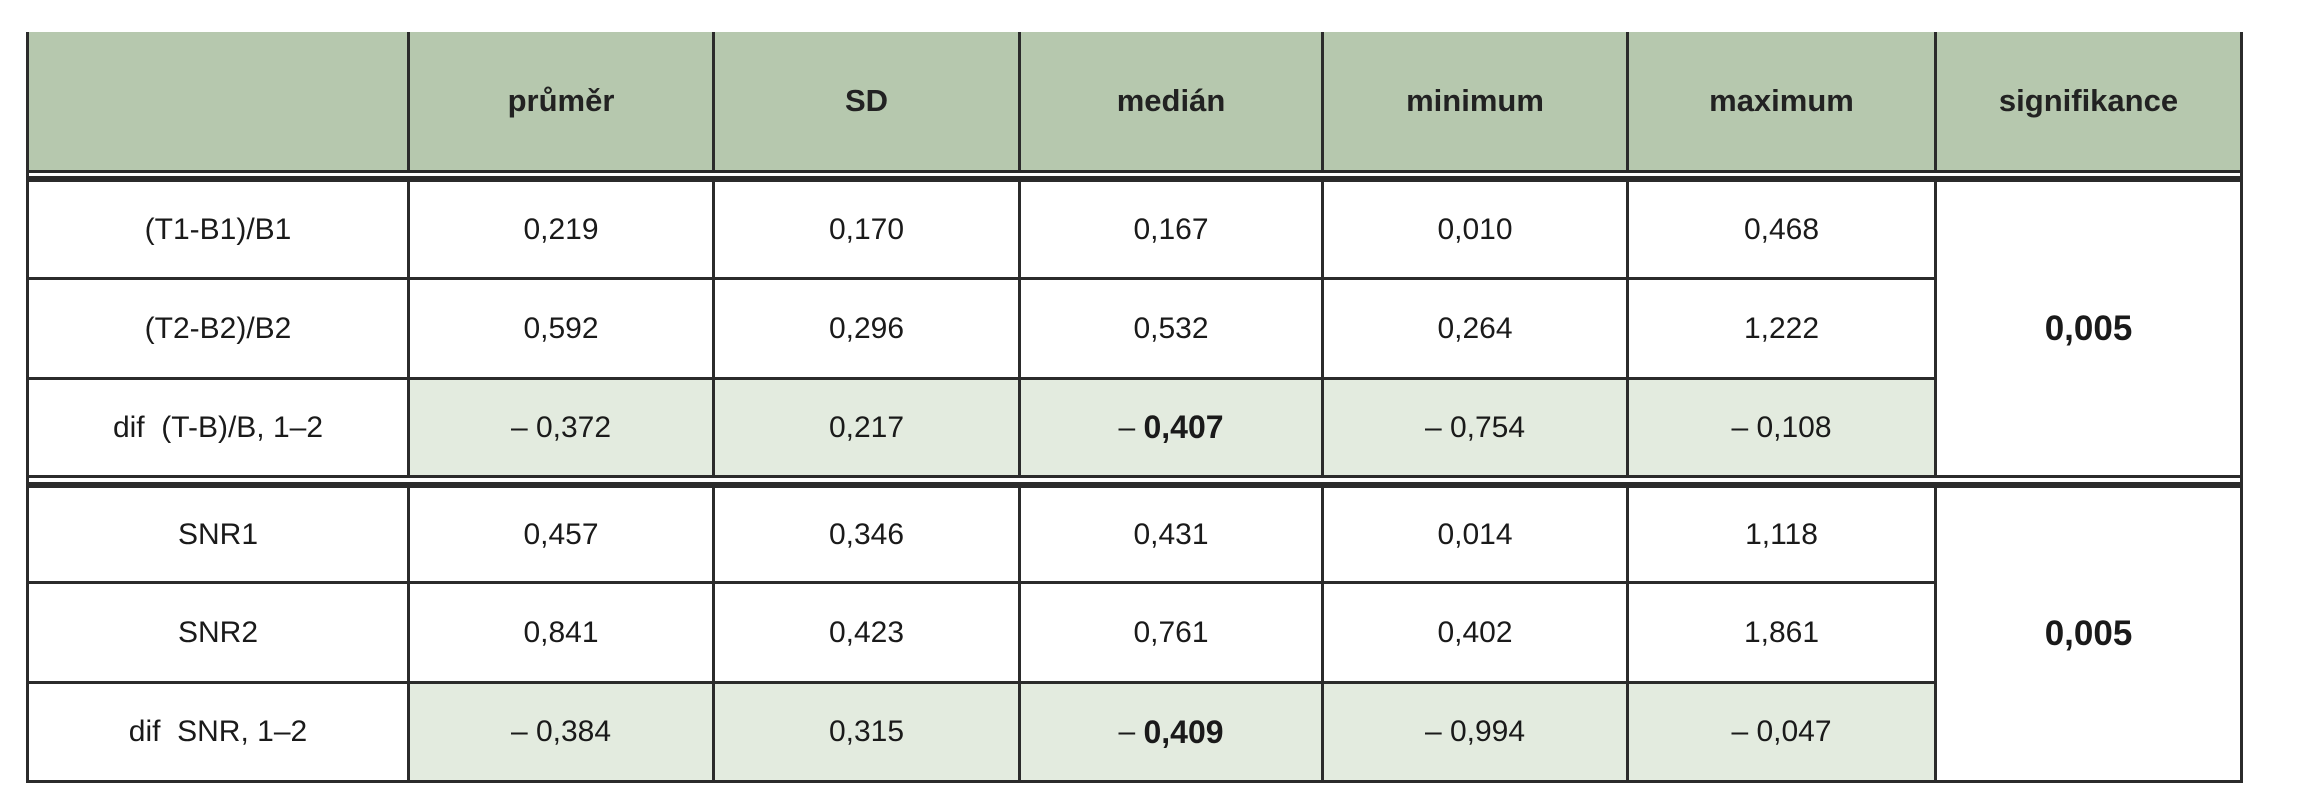 The image size is (2307, 800). Describe the element at coordinates (1171, 632) in the screenshot. I see `value-cell: 0,761` at that location.